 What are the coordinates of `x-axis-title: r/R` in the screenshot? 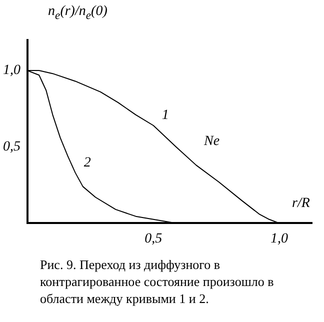 It's located at (301, 204).